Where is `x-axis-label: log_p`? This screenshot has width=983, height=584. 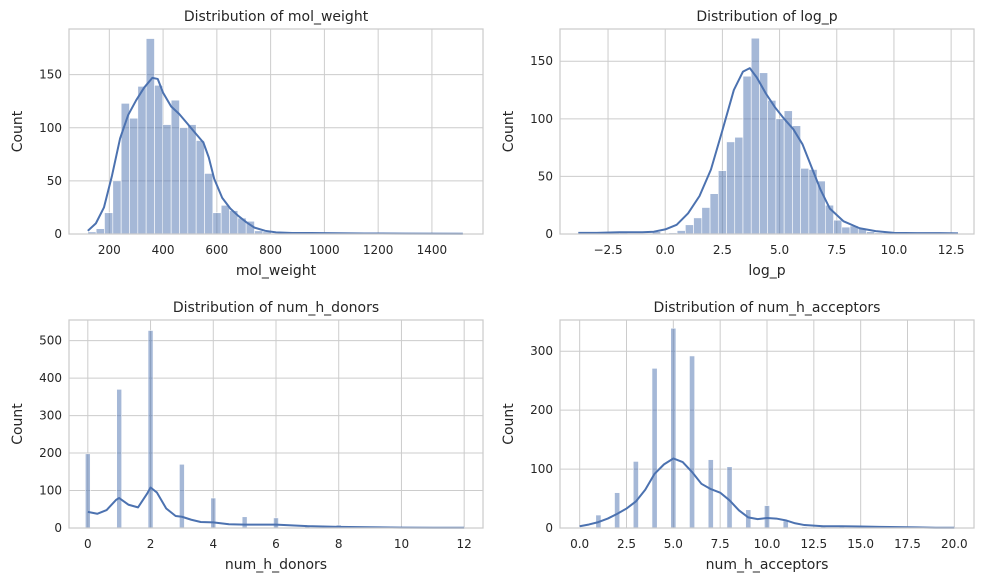 x-axis-label: log_p is located at coordinates (766, 271).